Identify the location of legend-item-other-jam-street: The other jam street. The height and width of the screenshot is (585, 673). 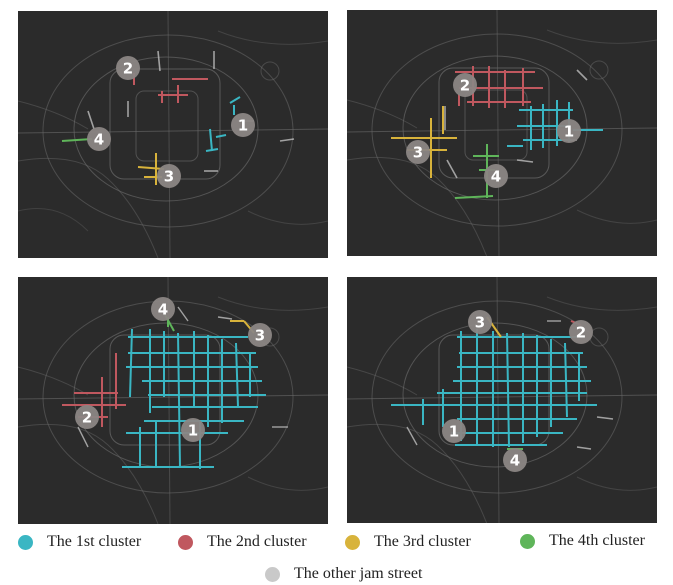
(343, 574).